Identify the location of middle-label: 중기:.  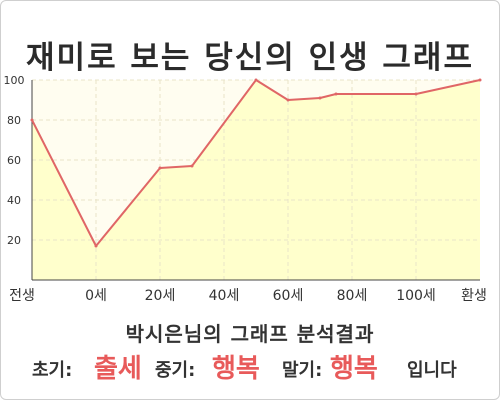
(175, 370).